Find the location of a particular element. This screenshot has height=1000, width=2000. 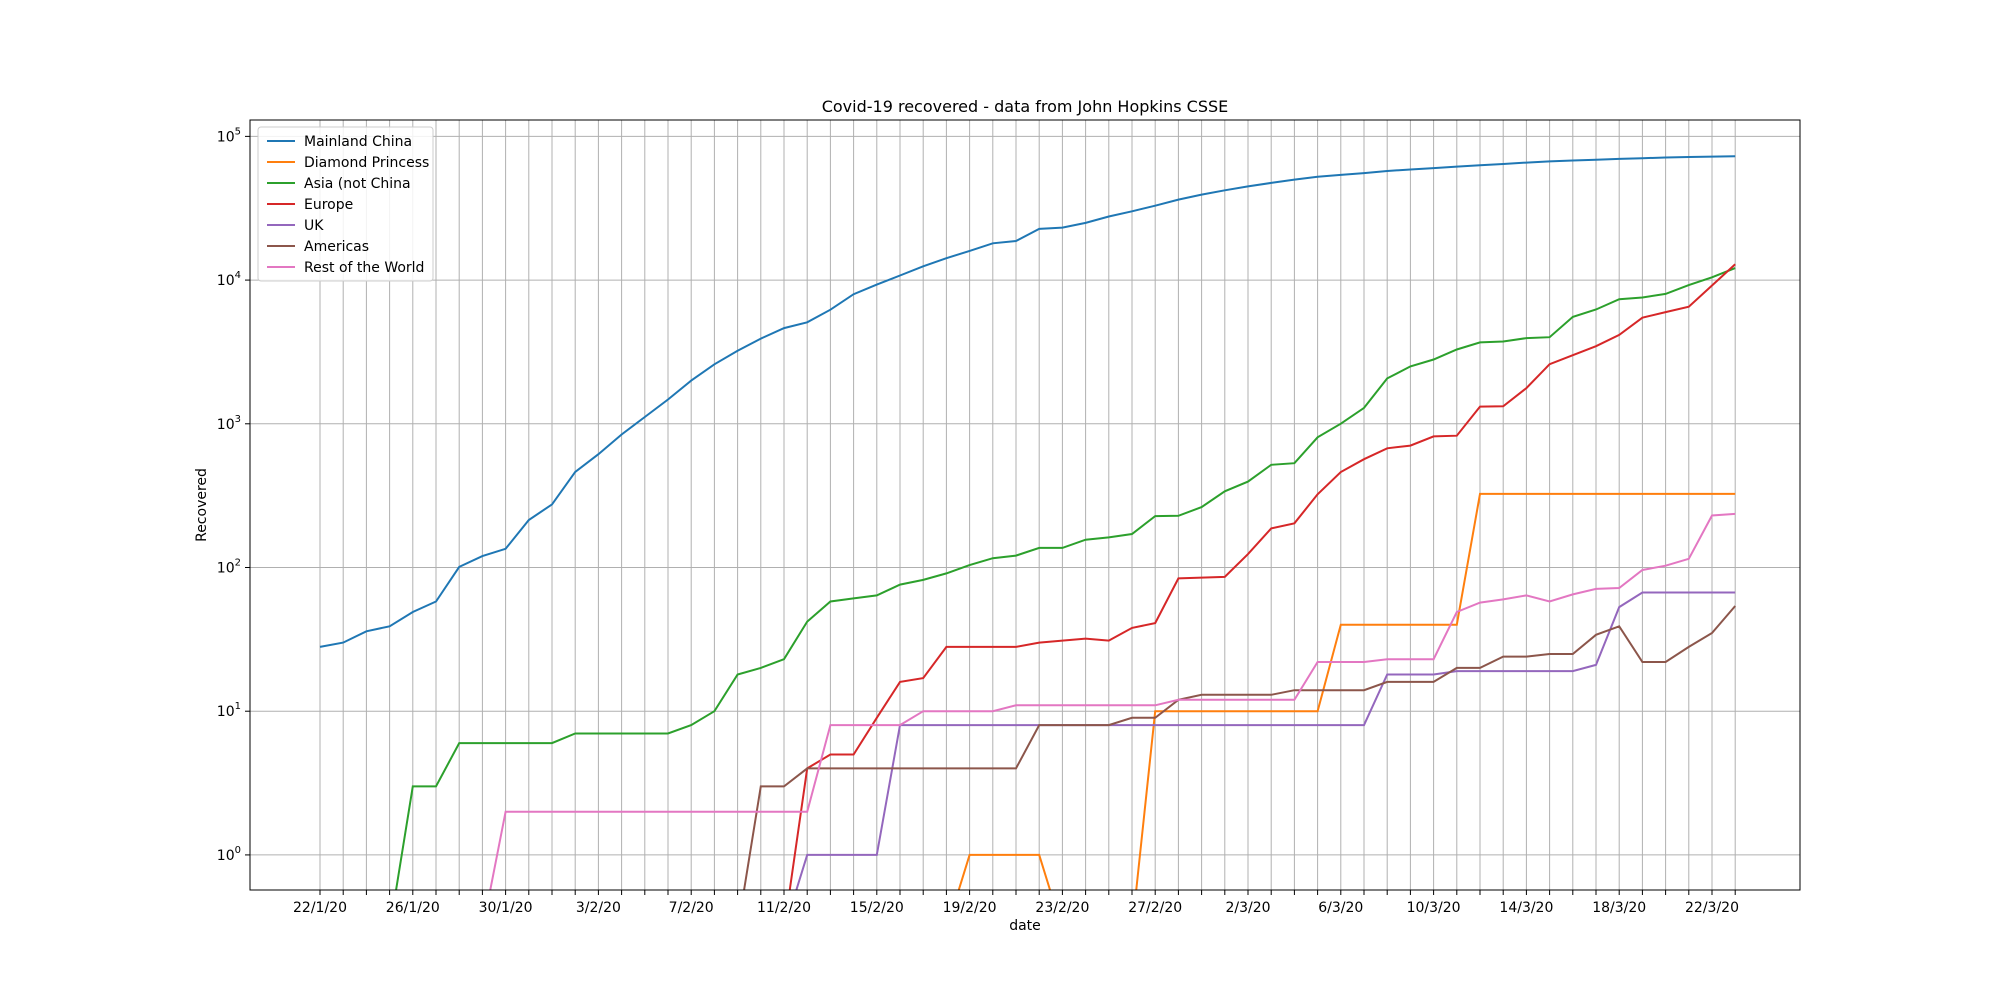

y-tick-label: 10⁵ is located at coordinates (229, 135).